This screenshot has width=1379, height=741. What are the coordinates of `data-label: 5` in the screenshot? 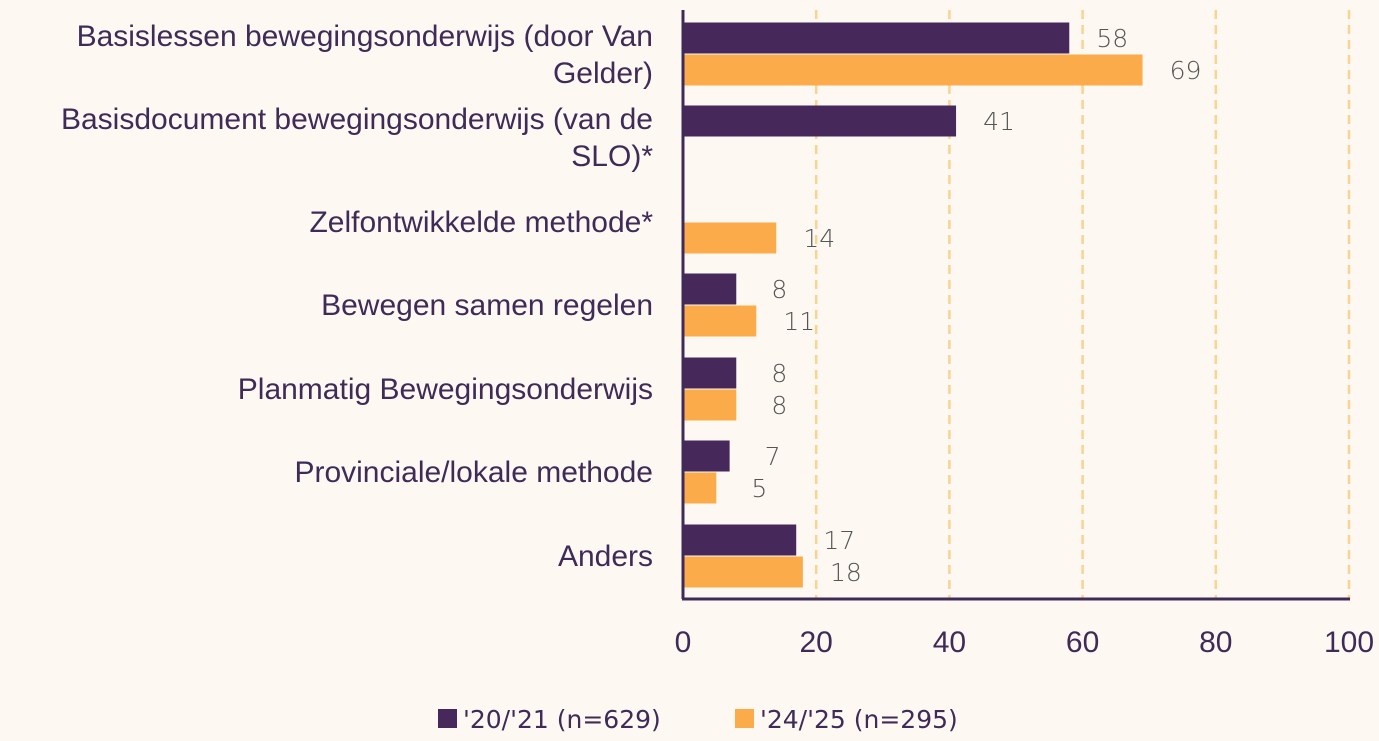 It's located at (759, 488).